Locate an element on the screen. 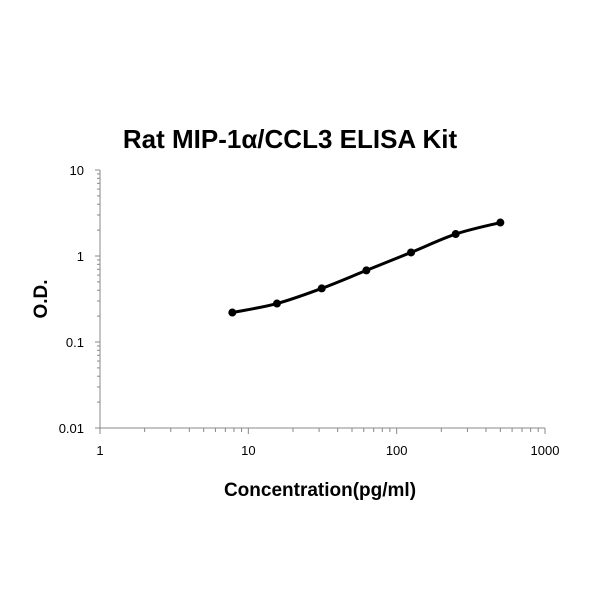  y-tick-label: 0.1 is located at coordinates (75, 342).